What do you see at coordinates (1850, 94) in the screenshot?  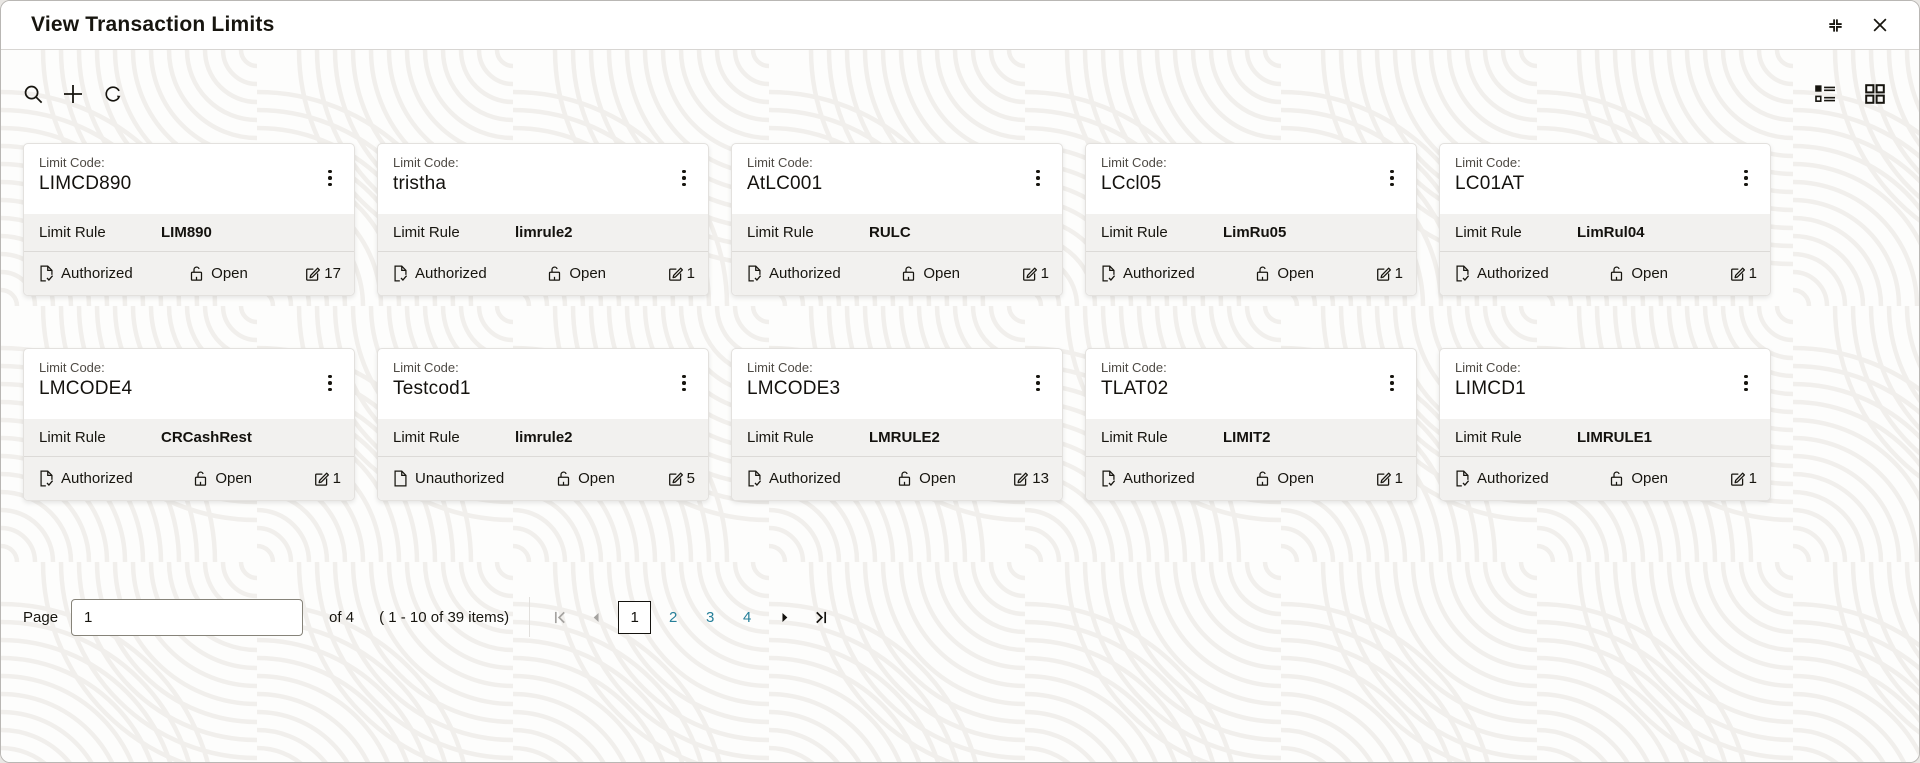 I see `view-toggle-group` at bounding box center [1850, 94].